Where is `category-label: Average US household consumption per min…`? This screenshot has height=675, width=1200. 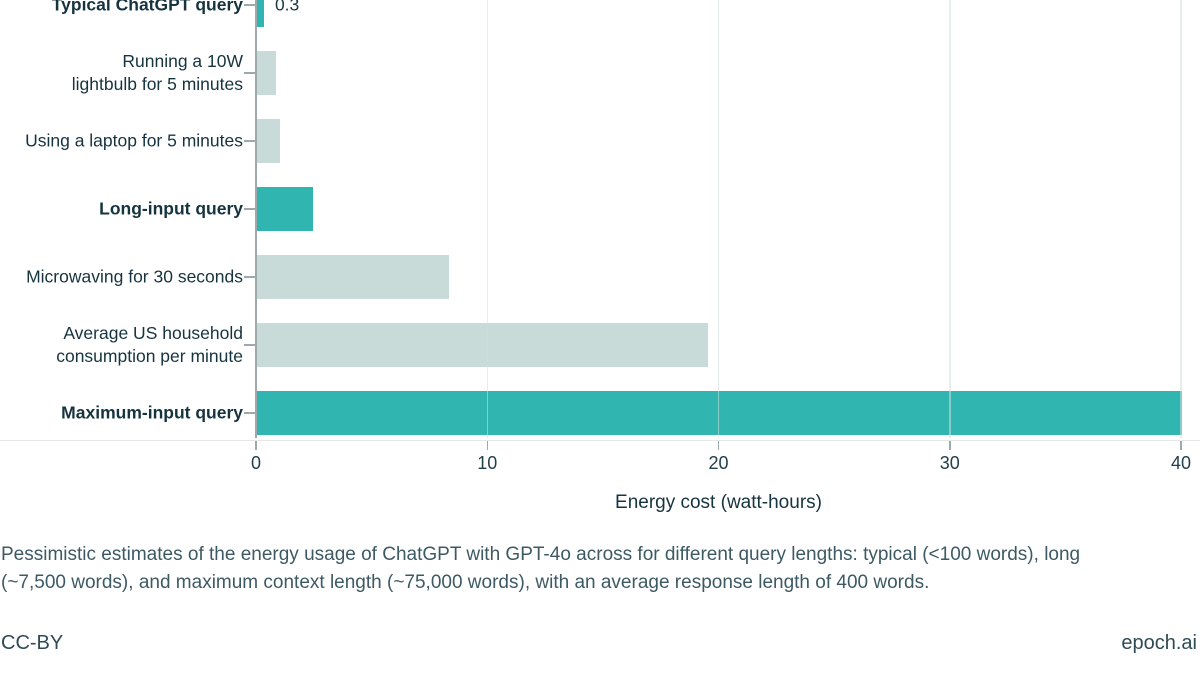 category-label: Average US household consumption per min… is located at coordinates (149, 344).